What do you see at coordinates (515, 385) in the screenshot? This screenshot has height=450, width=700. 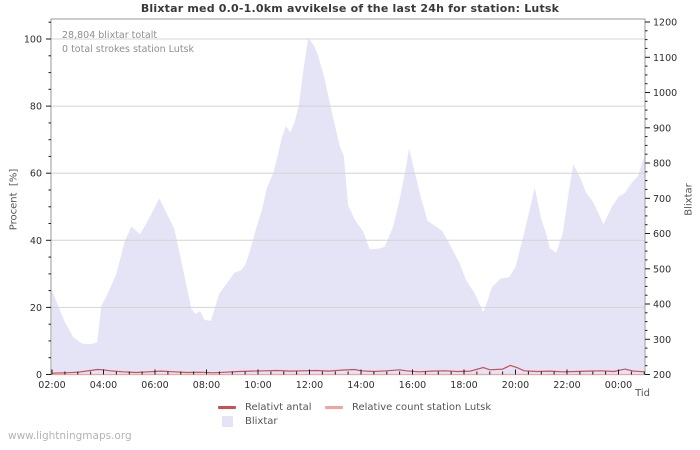 I see `x-axis-tick-label: 20:00` at bounding box center [515, 385].